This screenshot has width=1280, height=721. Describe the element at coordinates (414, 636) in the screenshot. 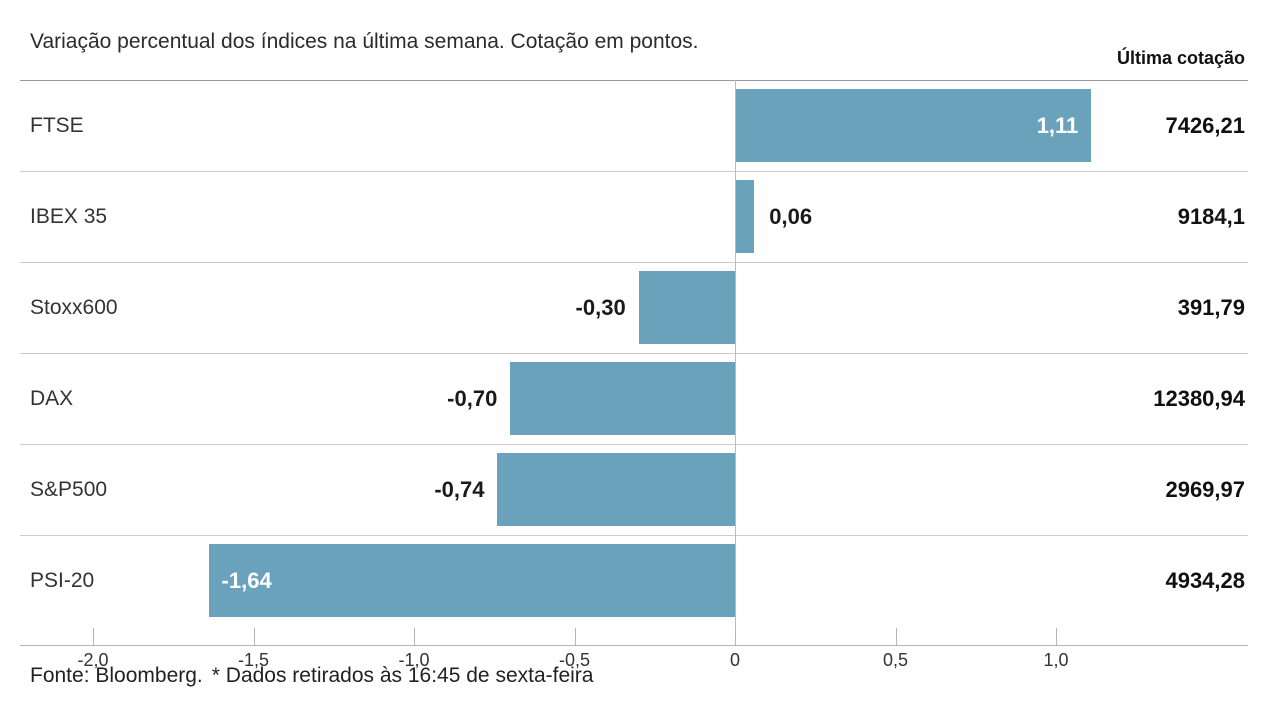

I see `x-tick-mark--1,0` at that location.